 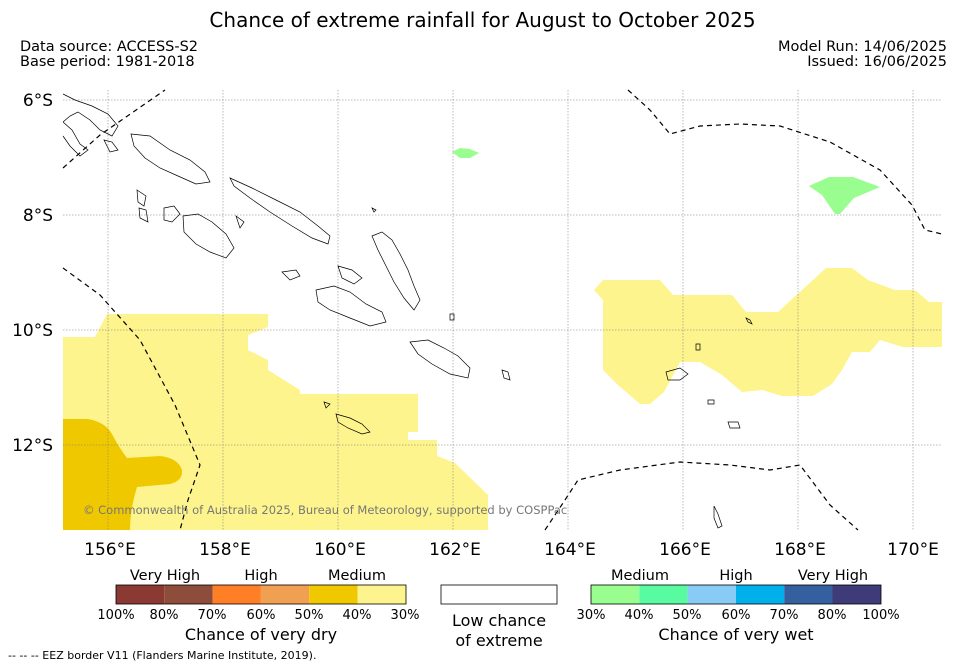 What do you see at coordinates (832, 615) in the screenshot?
I see `legend-wet-tick-80: 80%` at bounding box center [832, 615].